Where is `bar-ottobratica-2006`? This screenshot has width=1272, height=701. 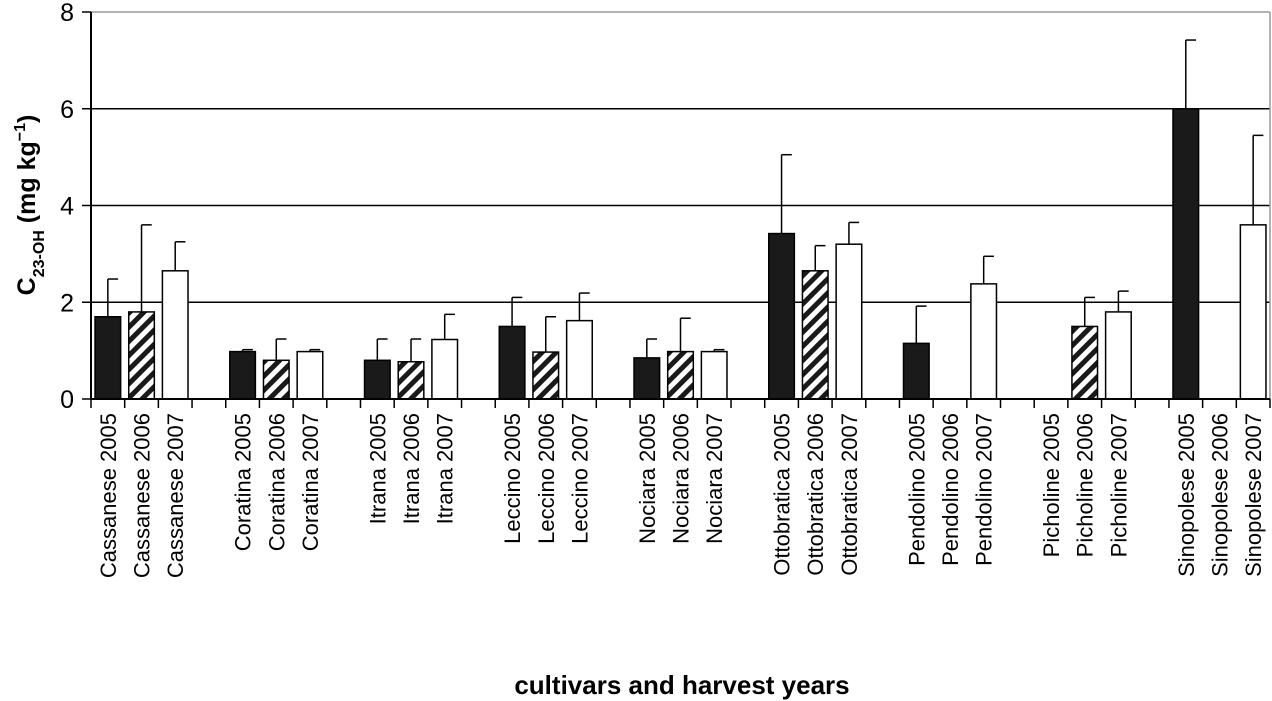 bar-ottobratica-2006 is located at coordinates (815, 335).